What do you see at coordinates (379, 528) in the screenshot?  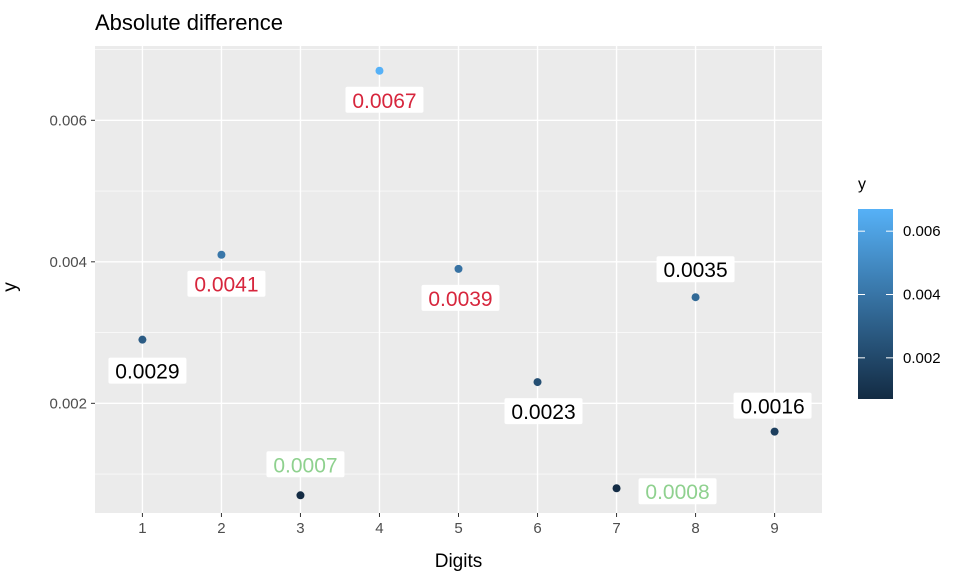 I see `x-tick-label: 4` at bounding box center [379, 528].